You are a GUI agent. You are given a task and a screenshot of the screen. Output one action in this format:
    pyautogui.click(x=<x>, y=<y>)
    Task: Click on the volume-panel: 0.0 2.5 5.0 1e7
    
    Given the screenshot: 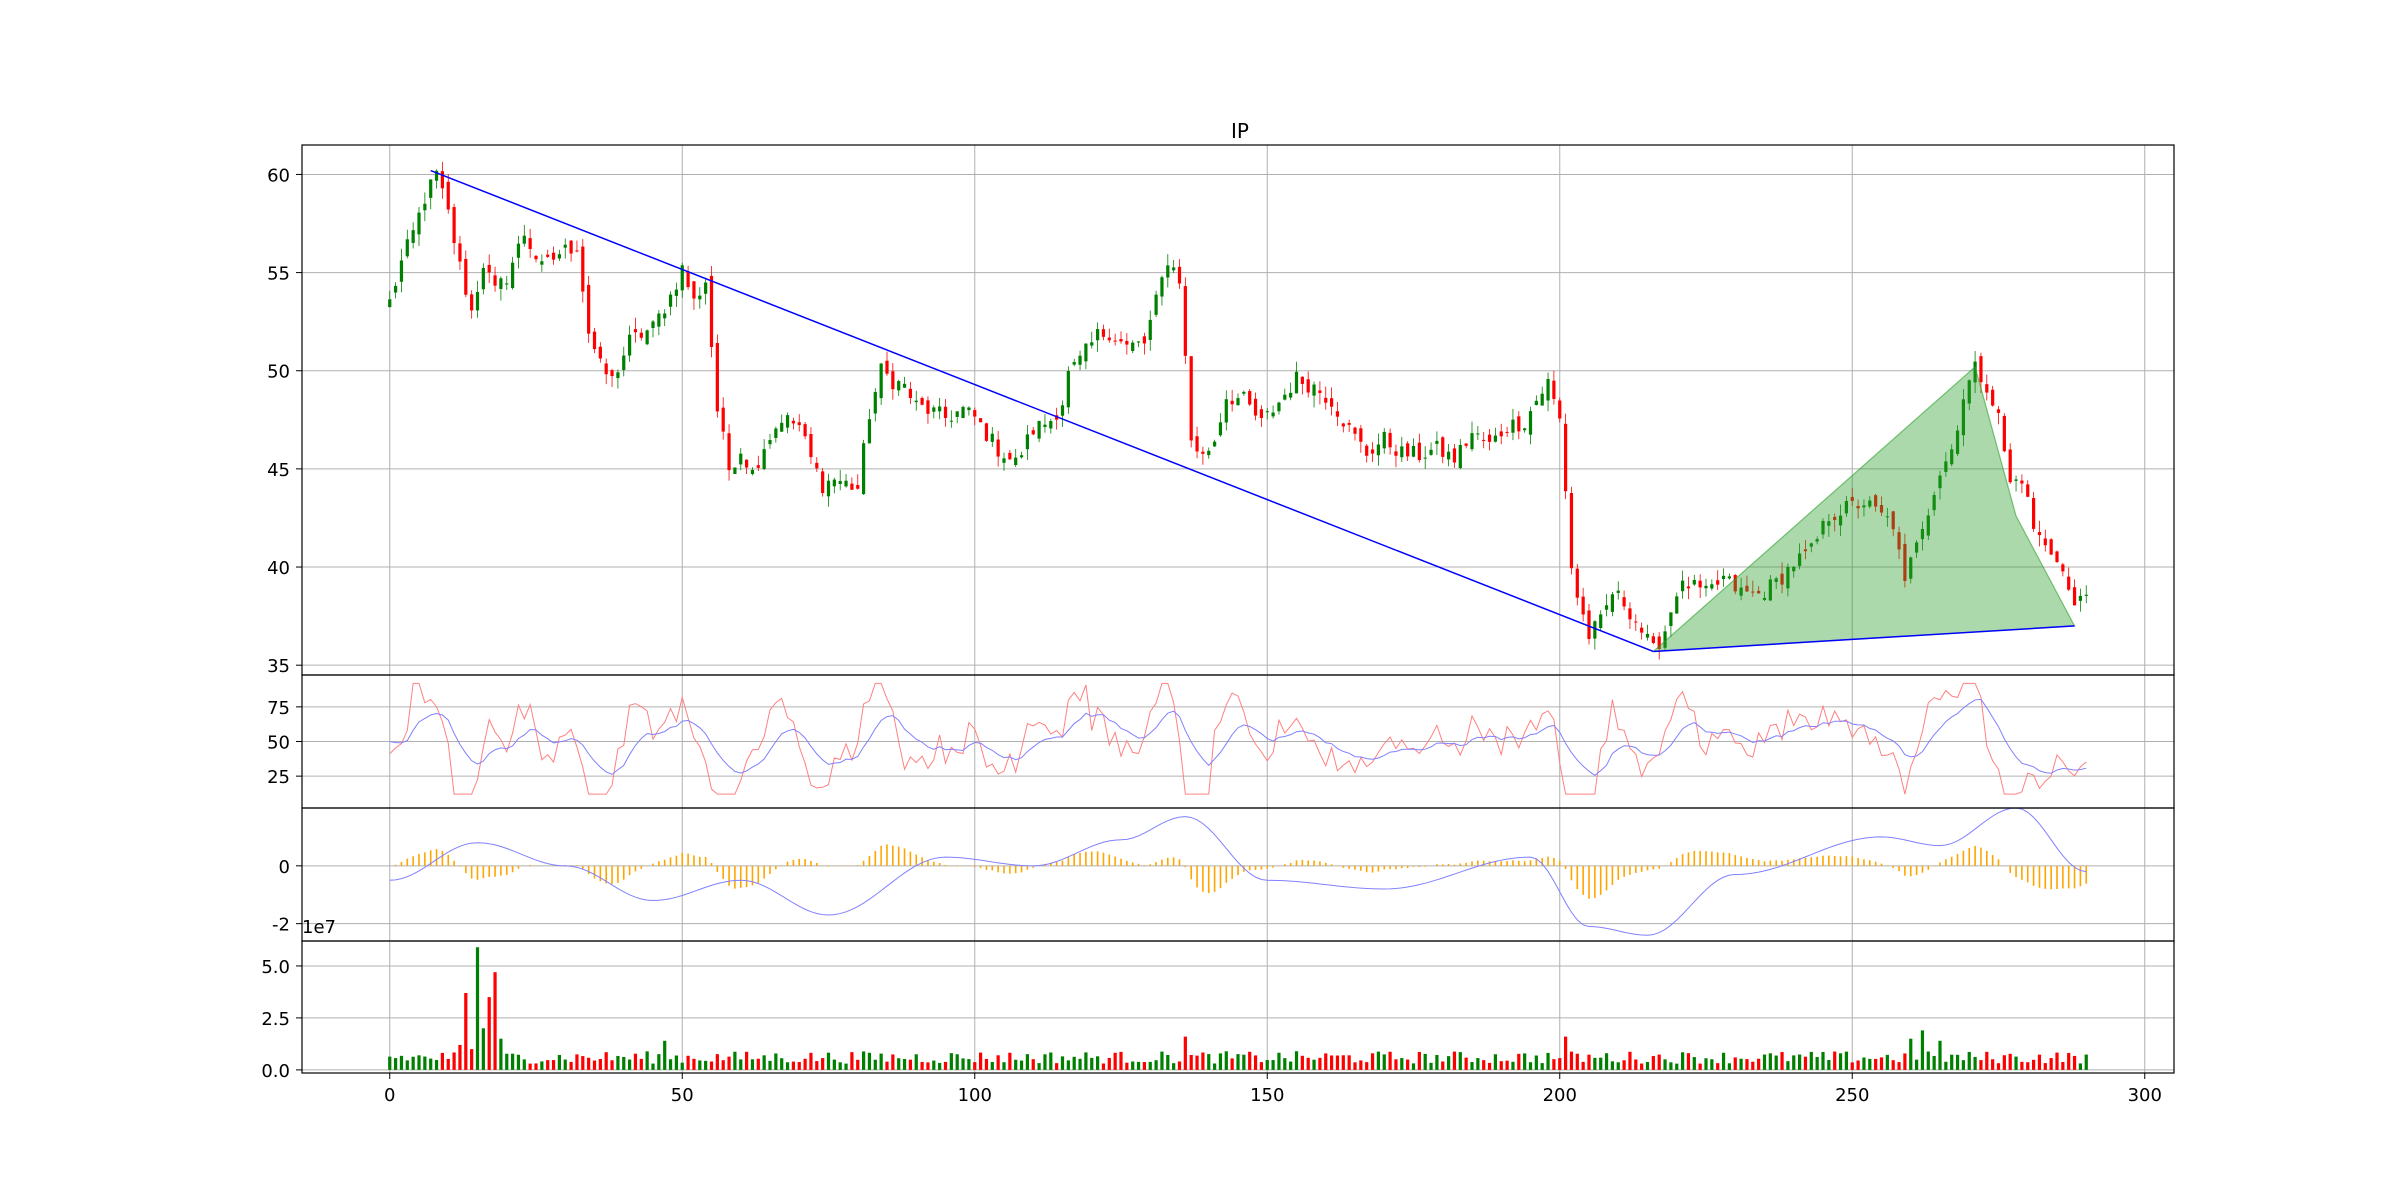 What is the action you would take?
    pyautogui.click(x=1218, y=999)
    